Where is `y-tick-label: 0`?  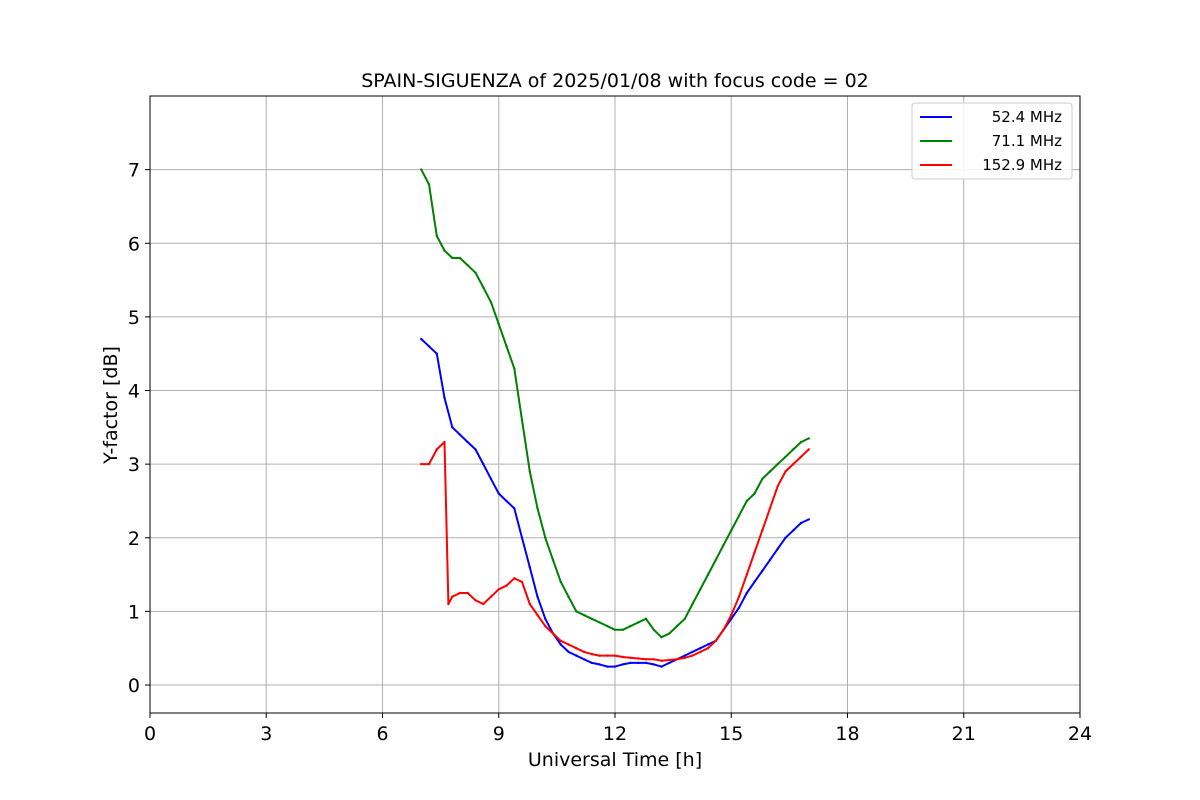
y-tick-label: 0 is located at coordinates (134, 686).